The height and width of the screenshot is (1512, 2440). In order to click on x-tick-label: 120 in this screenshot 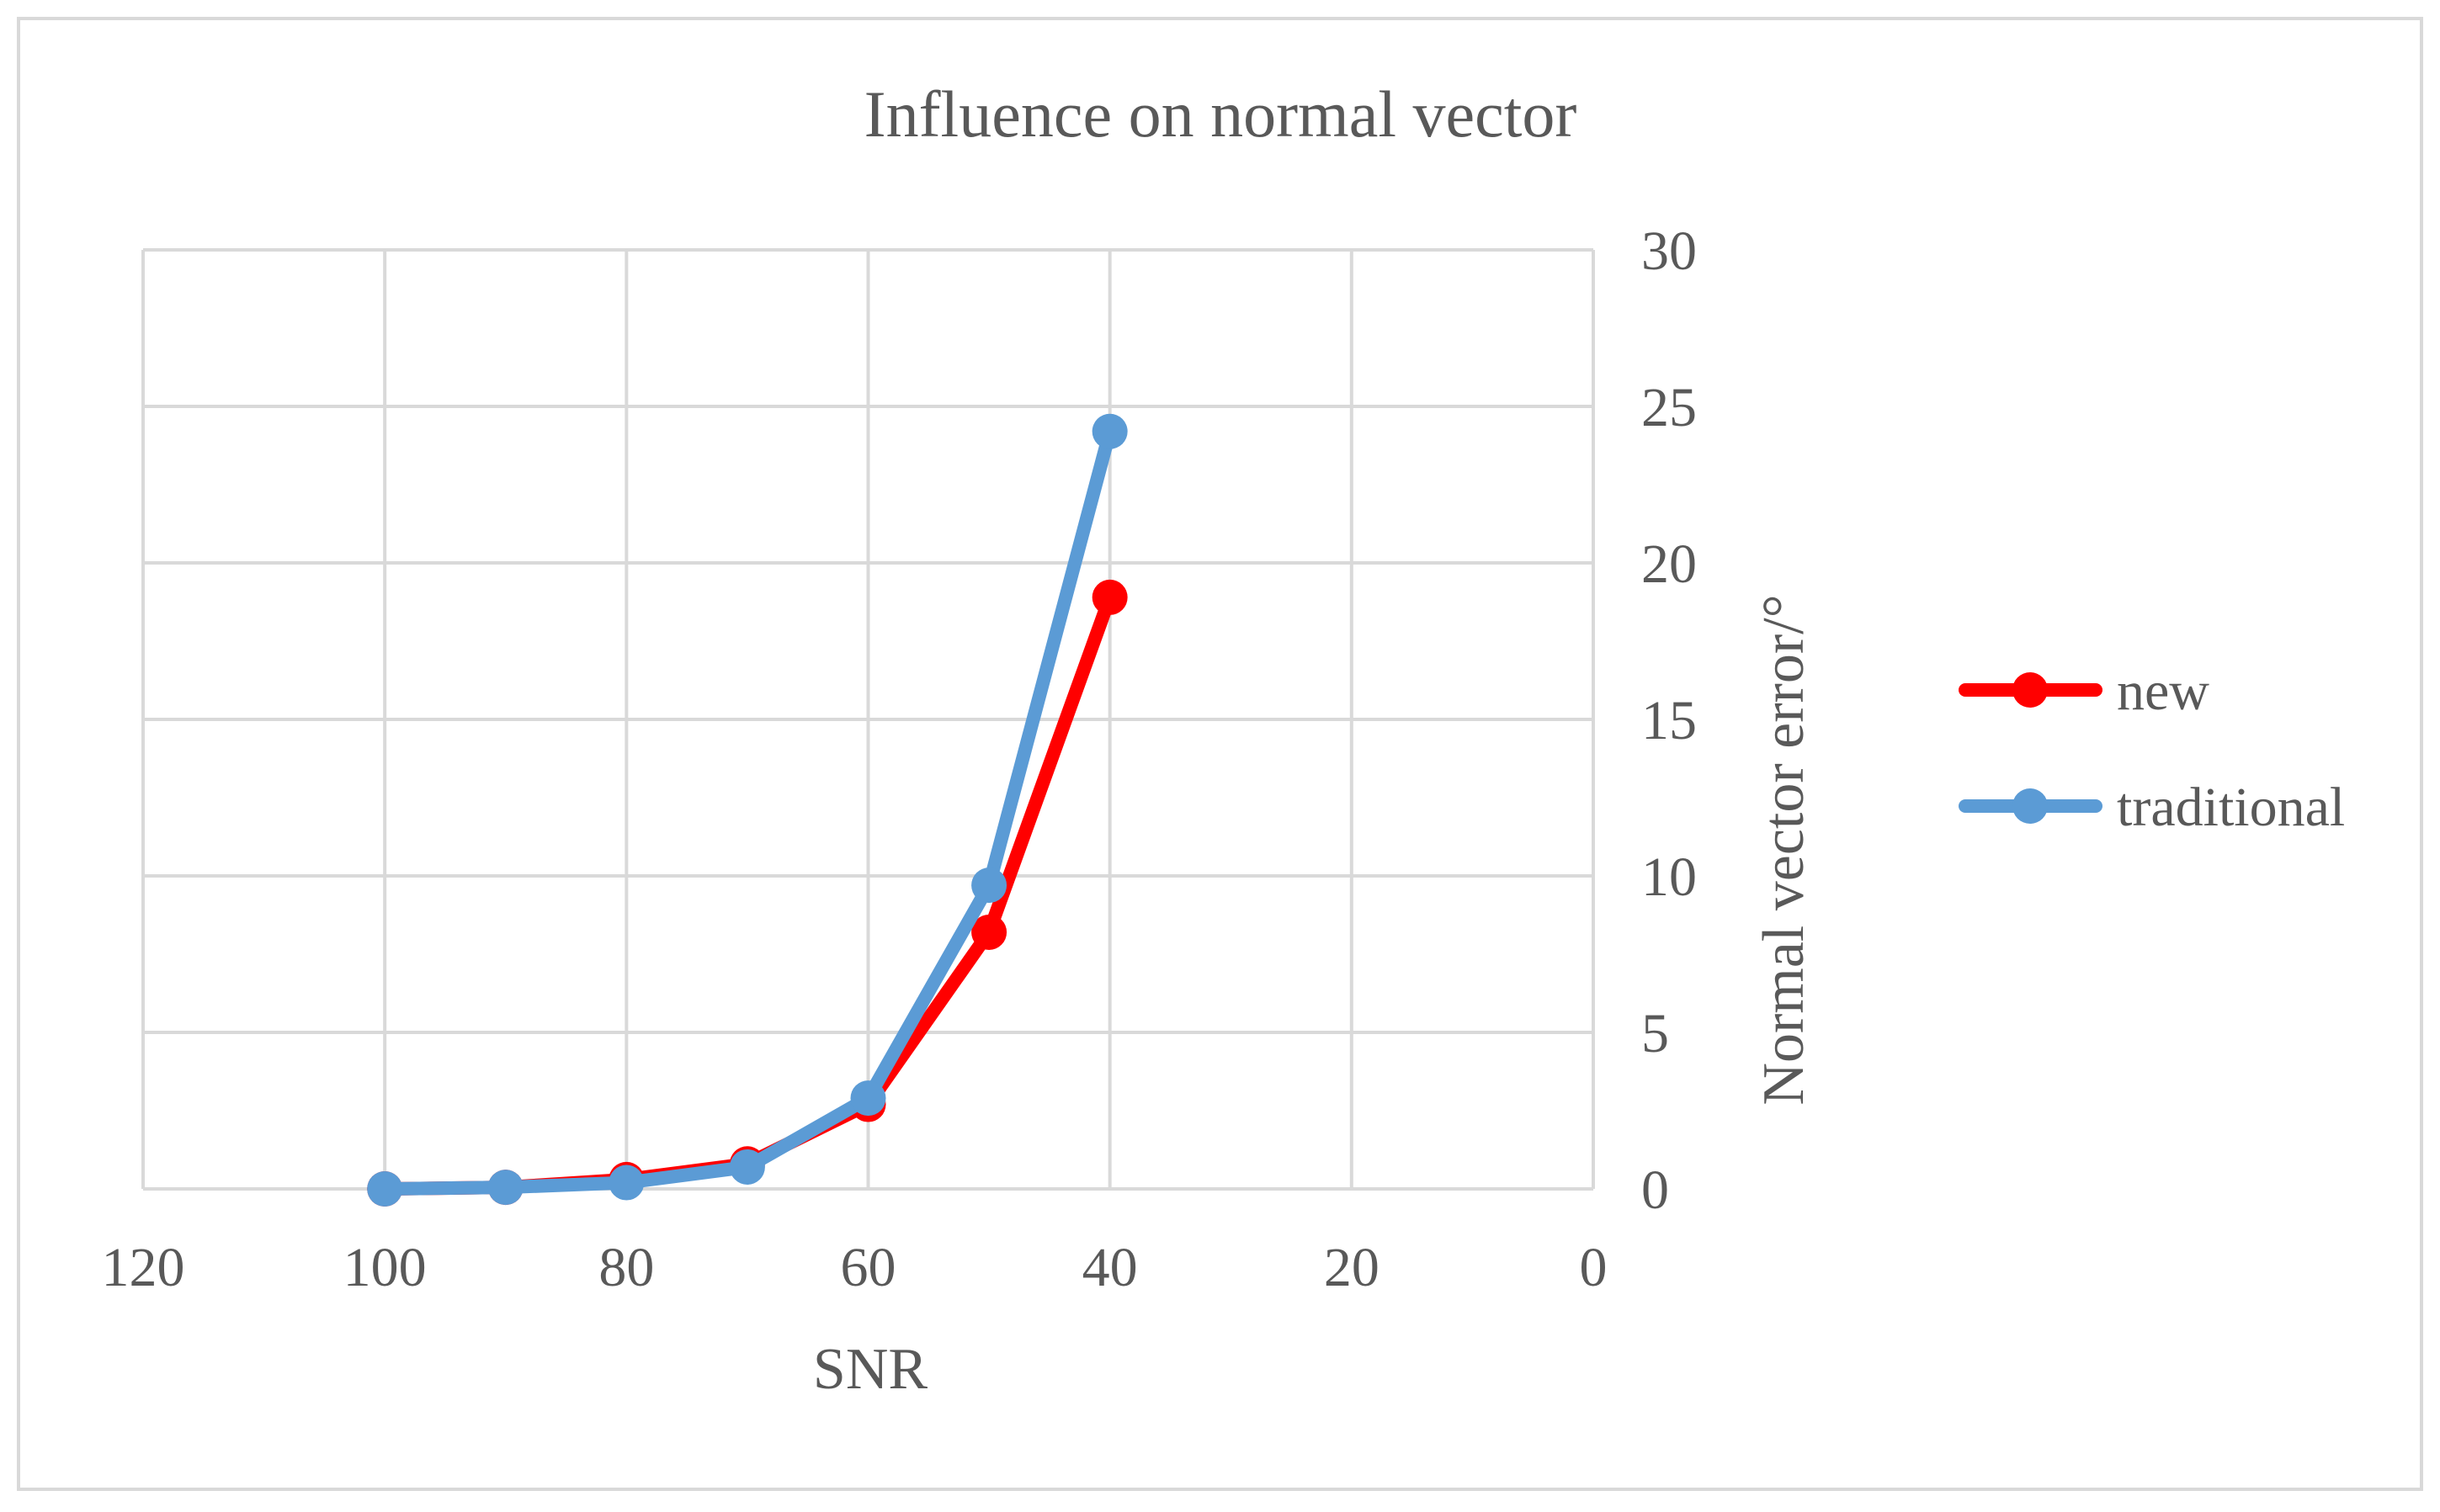, I will do `click(143, 1267)`.